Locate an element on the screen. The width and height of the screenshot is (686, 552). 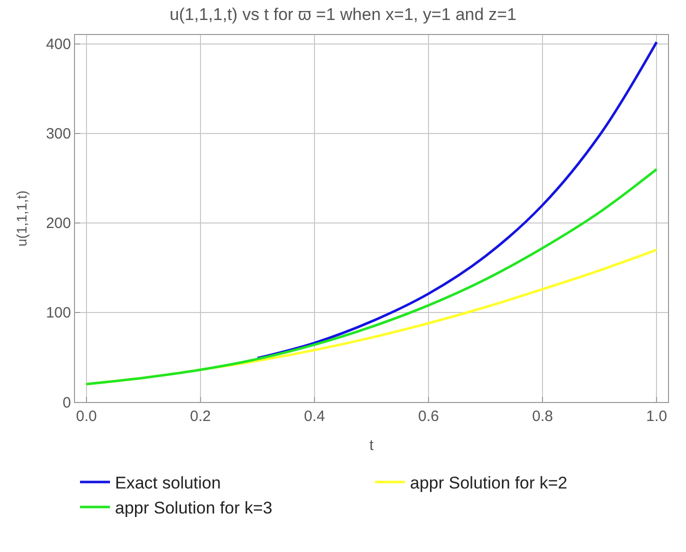
y-tick-label: 400 is located at coordinates (58, 45).